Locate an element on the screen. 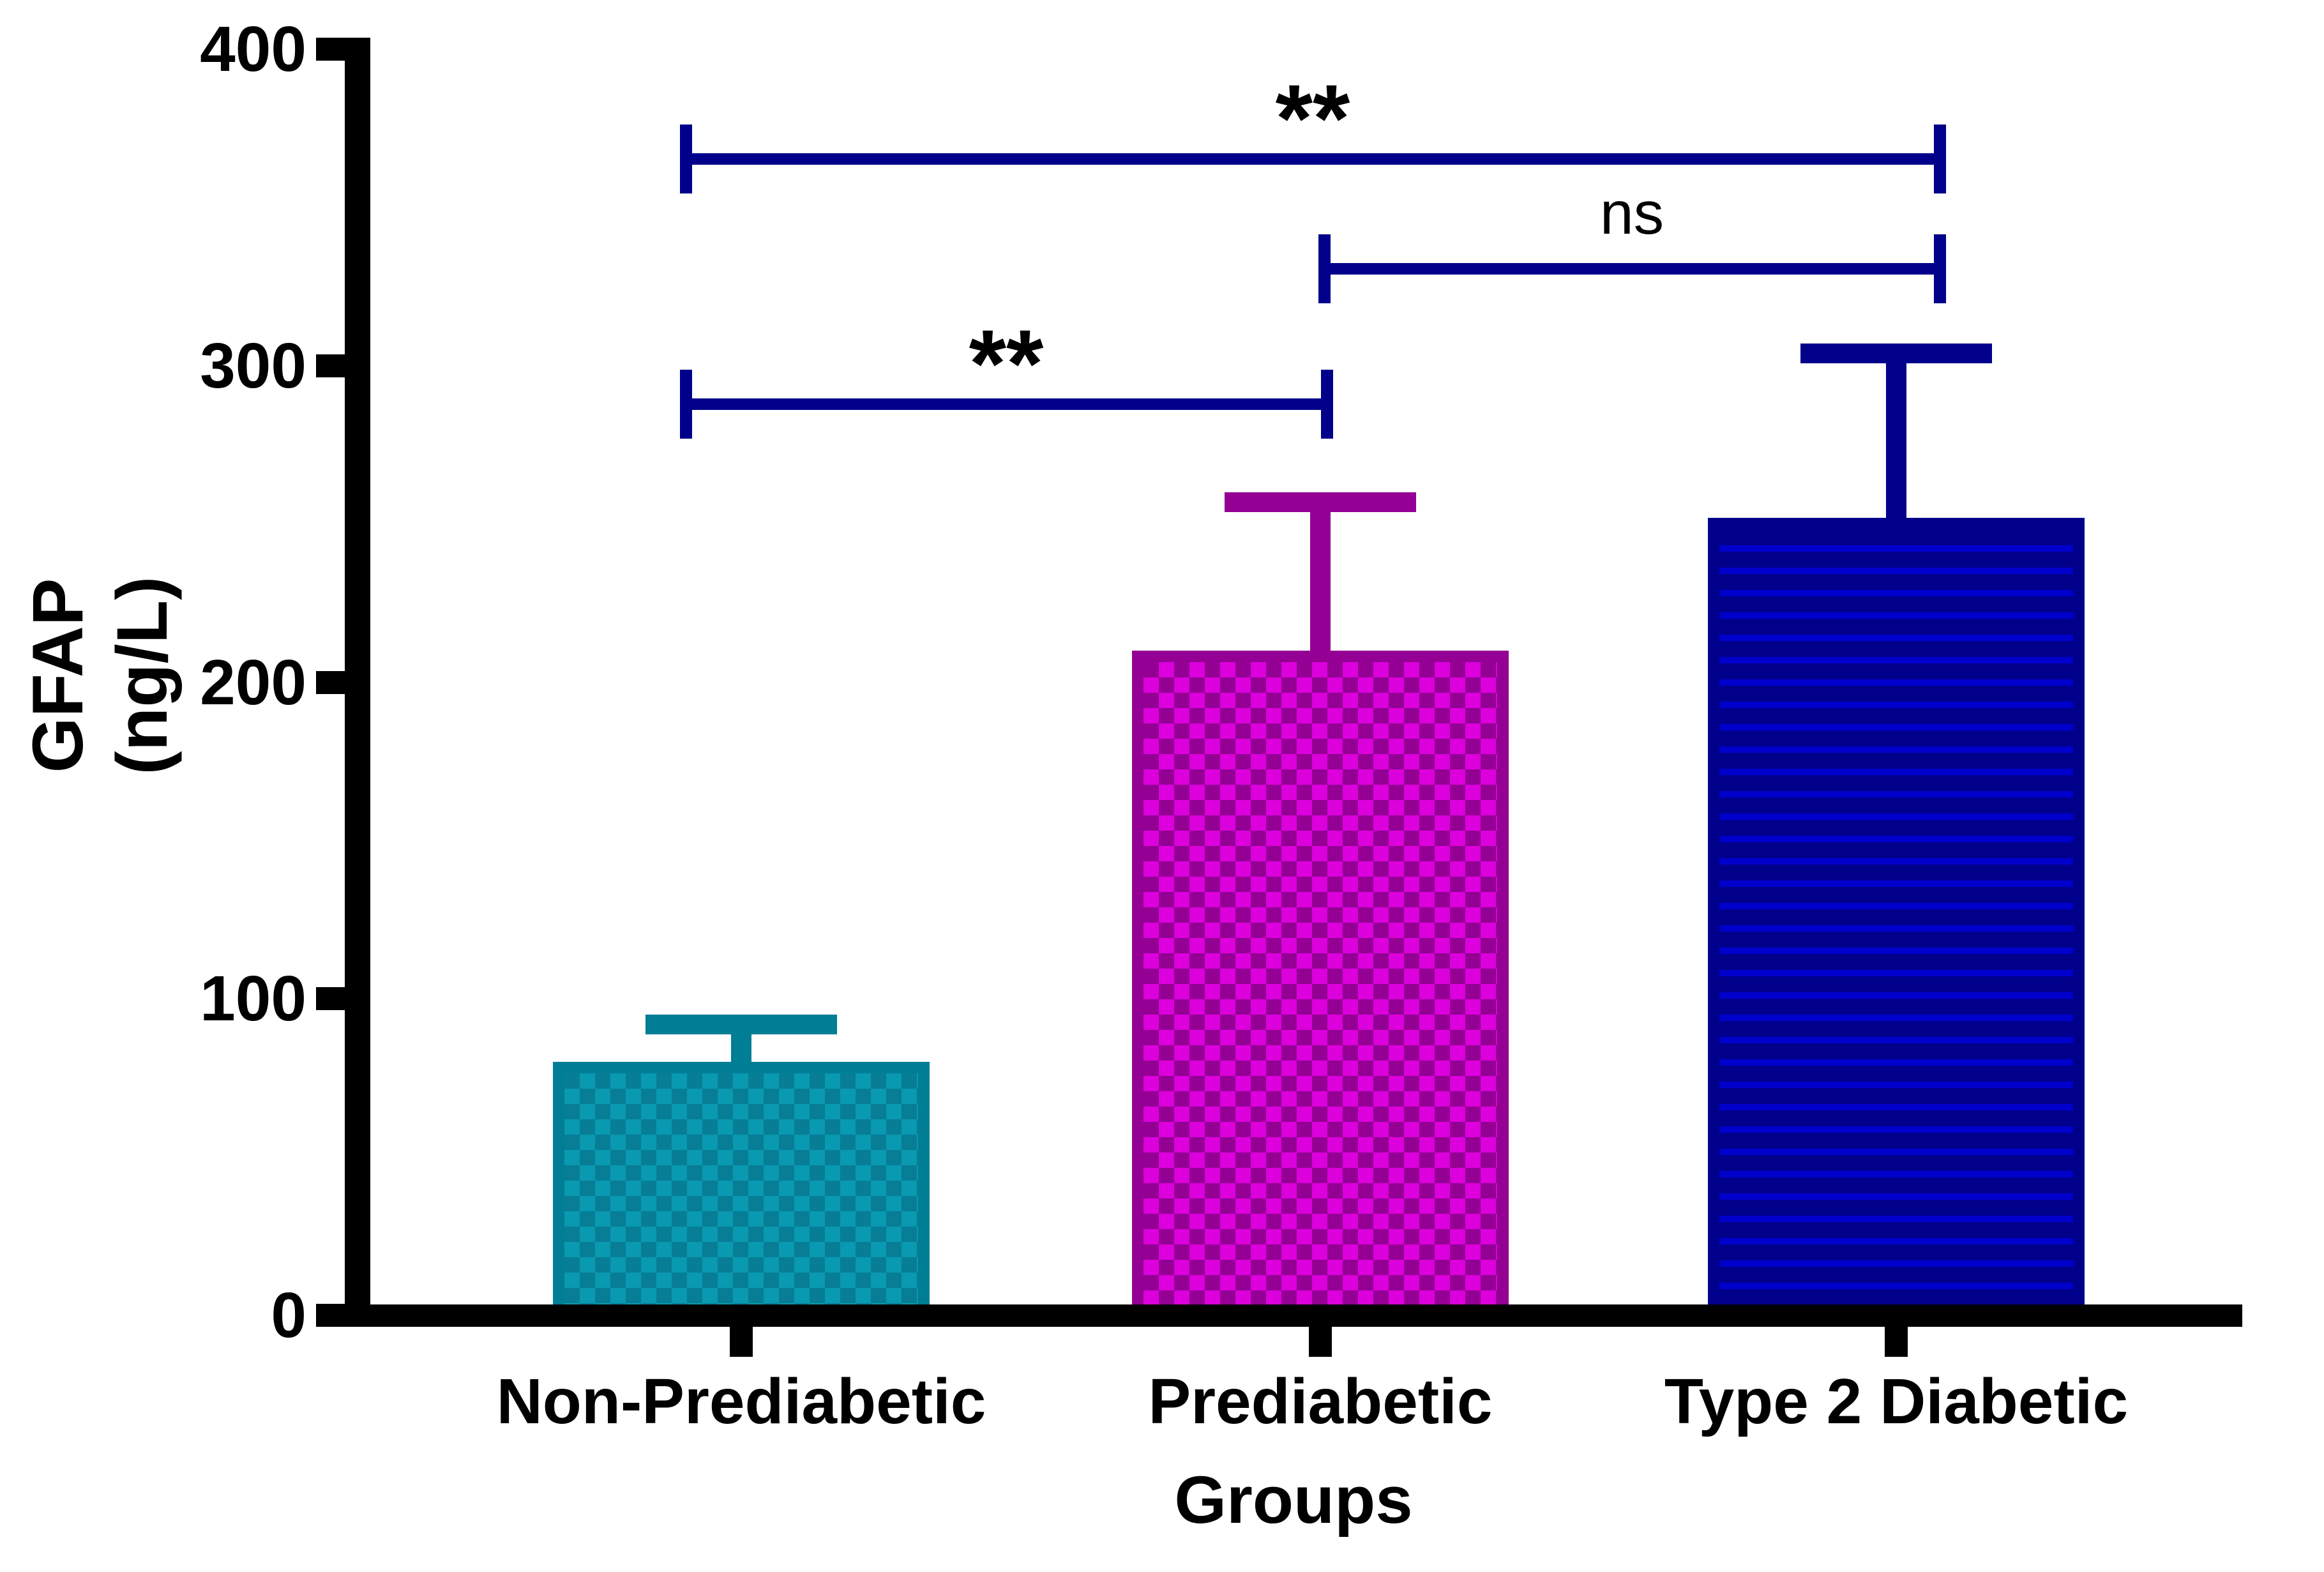 Image resolution: width=2324 pixels, height=1572 pixels. y-tick-label: 200 is located at coordinates (253, 682).